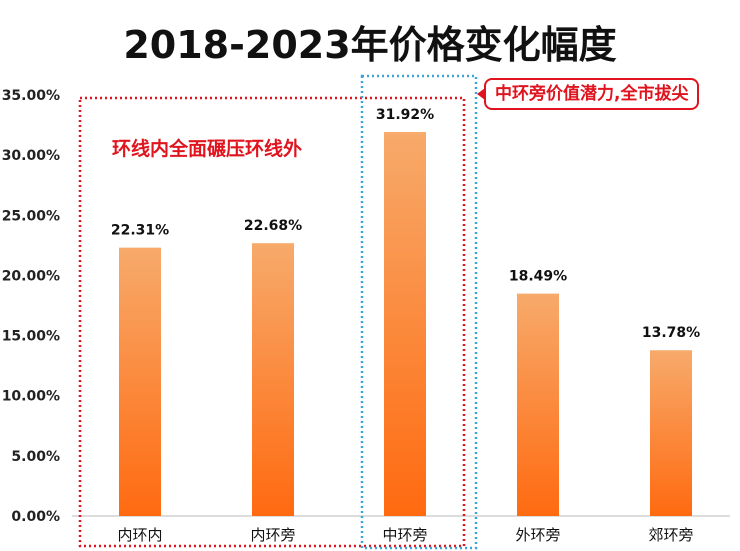 The height and width of the screenshot is (551, 740). What do you see at coordinates (272, 535) in the screenshot?
I see `x-category-label: 内环旁` at bounding box center [272, 535].